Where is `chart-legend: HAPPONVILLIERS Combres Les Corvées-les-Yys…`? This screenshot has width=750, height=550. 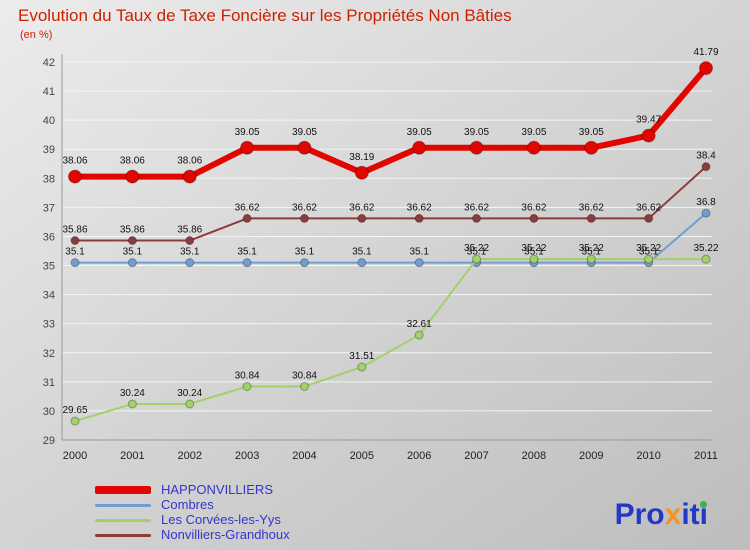 chart-legend: HAPPONVILLIERS Combres Les Corvées-les-Yys… is located at coordinates (192, 513).